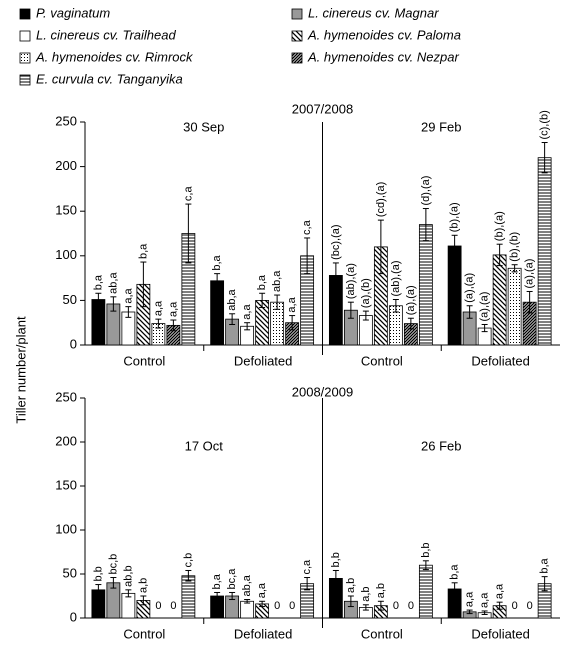  Describe the element at coordinates (113, 564) in the screenshot. I see `data-label: bc,b` at that location.